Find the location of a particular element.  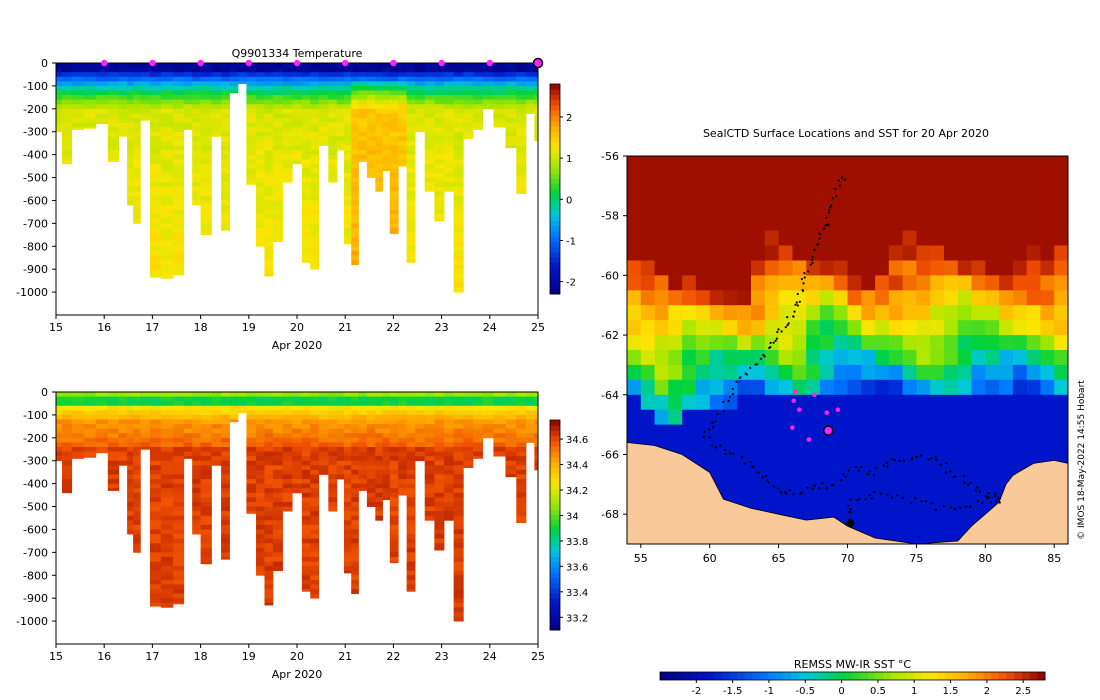

colorbar-segment is located at coordinates (555, 123).